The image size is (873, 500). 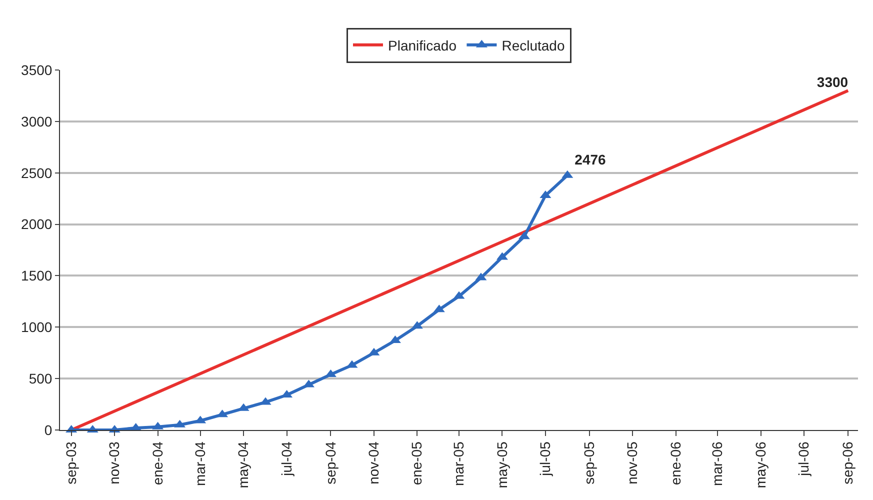 What do you see at coordinates (36, 276) in the screenshot?
I see `y-tick-label: 1500` at bounding box center [36, 276].